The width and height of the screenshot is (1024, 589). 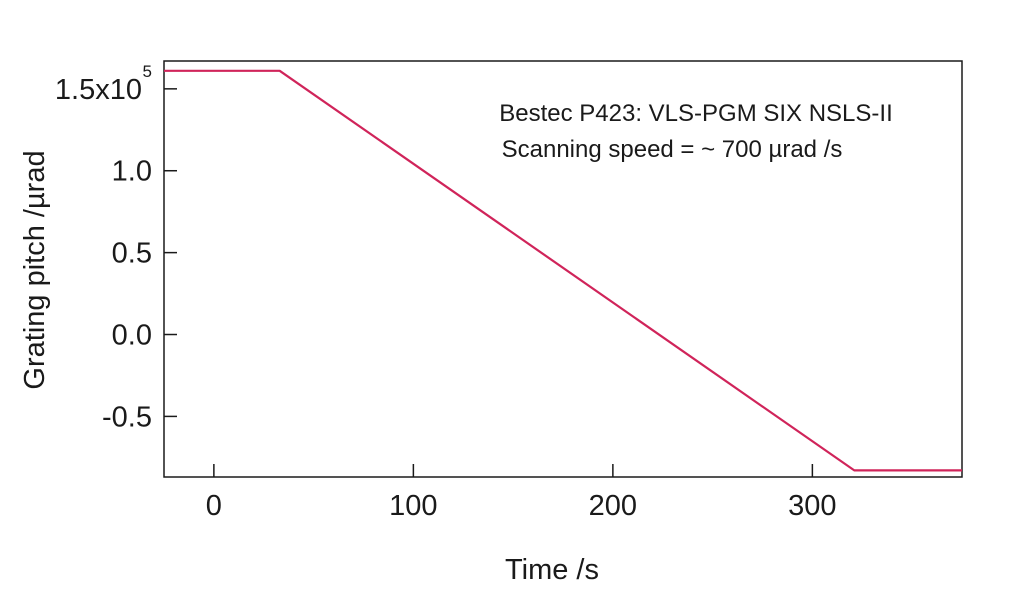 What do you see at coordinates (98, 90) in the screenshot?
I see `y-tick-label: 1.5x10` at bounding box center [98, 90].